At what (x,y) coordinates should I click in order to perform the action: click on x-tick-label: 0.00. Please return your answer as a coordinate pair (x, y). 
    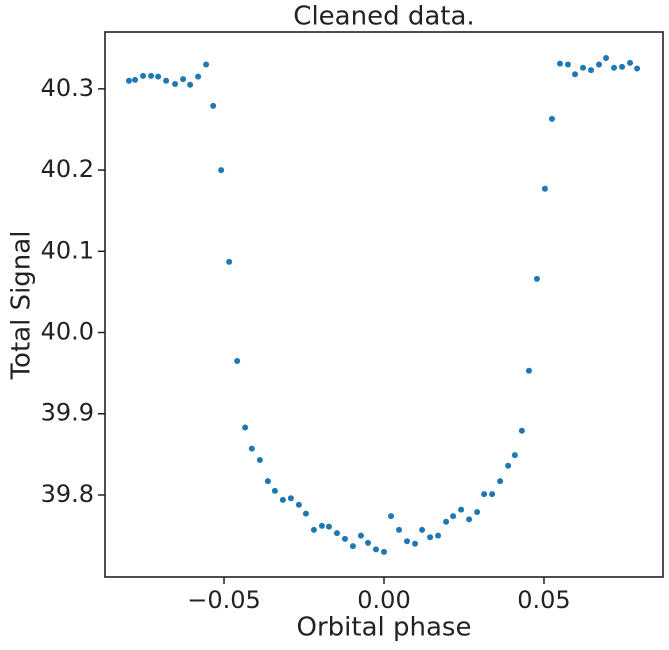
    Looking at the image, I should click on (383, 600).